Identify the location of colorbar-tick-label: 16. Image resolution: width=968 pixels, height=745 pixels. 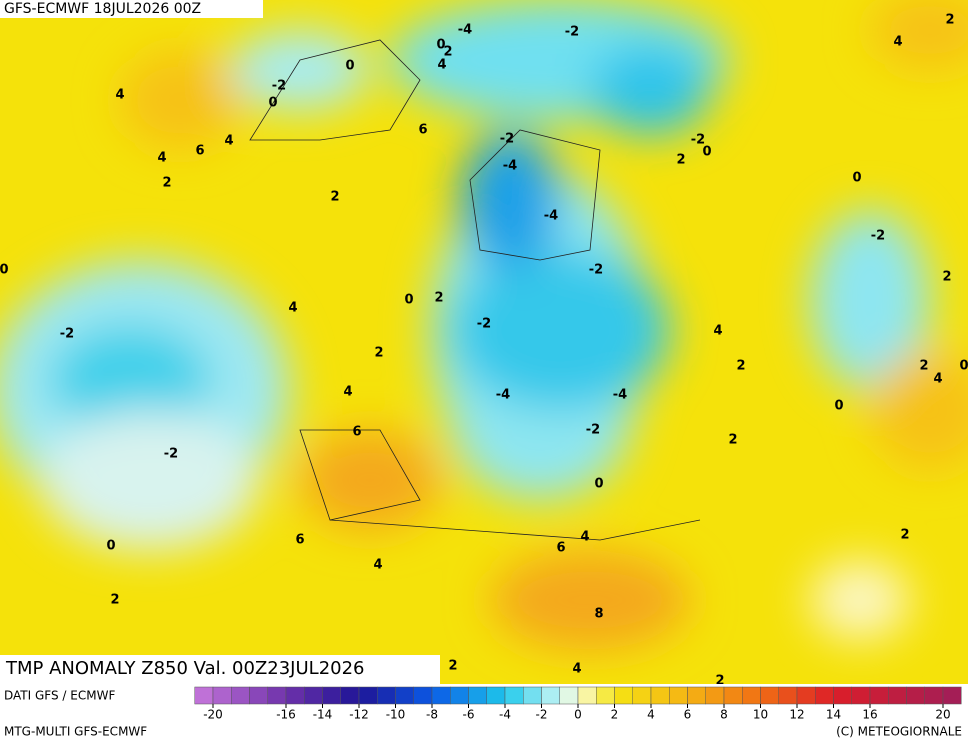
(869, 715).